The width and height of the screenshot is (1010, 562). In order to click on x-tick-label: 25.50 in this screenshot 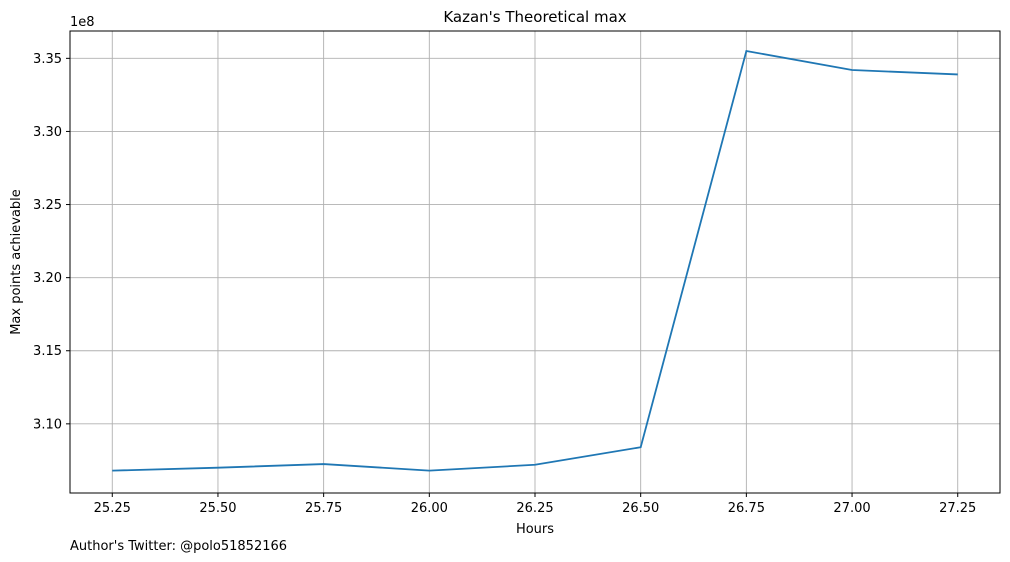, I will do `click(217, 508)`.